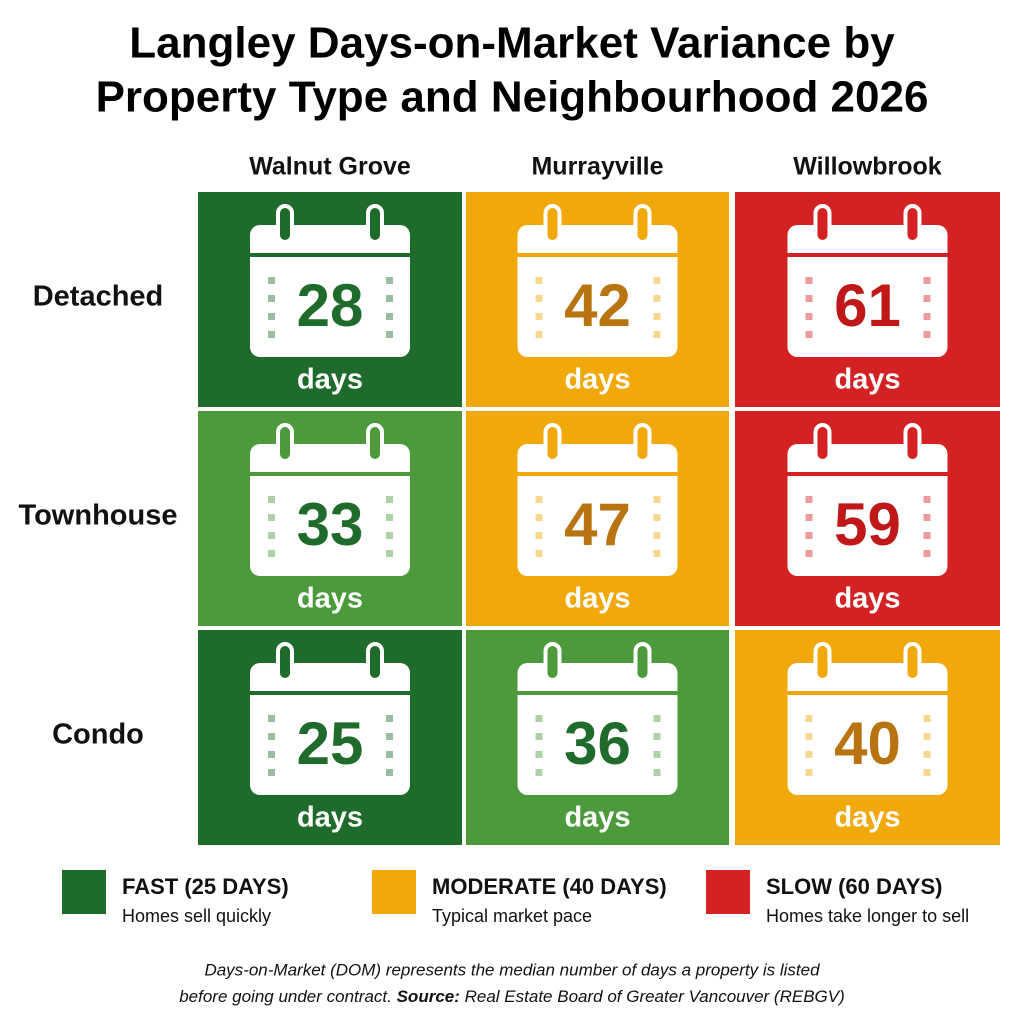 The width and height of the screenshot is (1024, 1029). What do you see at coordinates (512, 43) in the screenshot?
I see `chart-title: Langley Days-on-Market Variance by` at bounding box center [512, 43].